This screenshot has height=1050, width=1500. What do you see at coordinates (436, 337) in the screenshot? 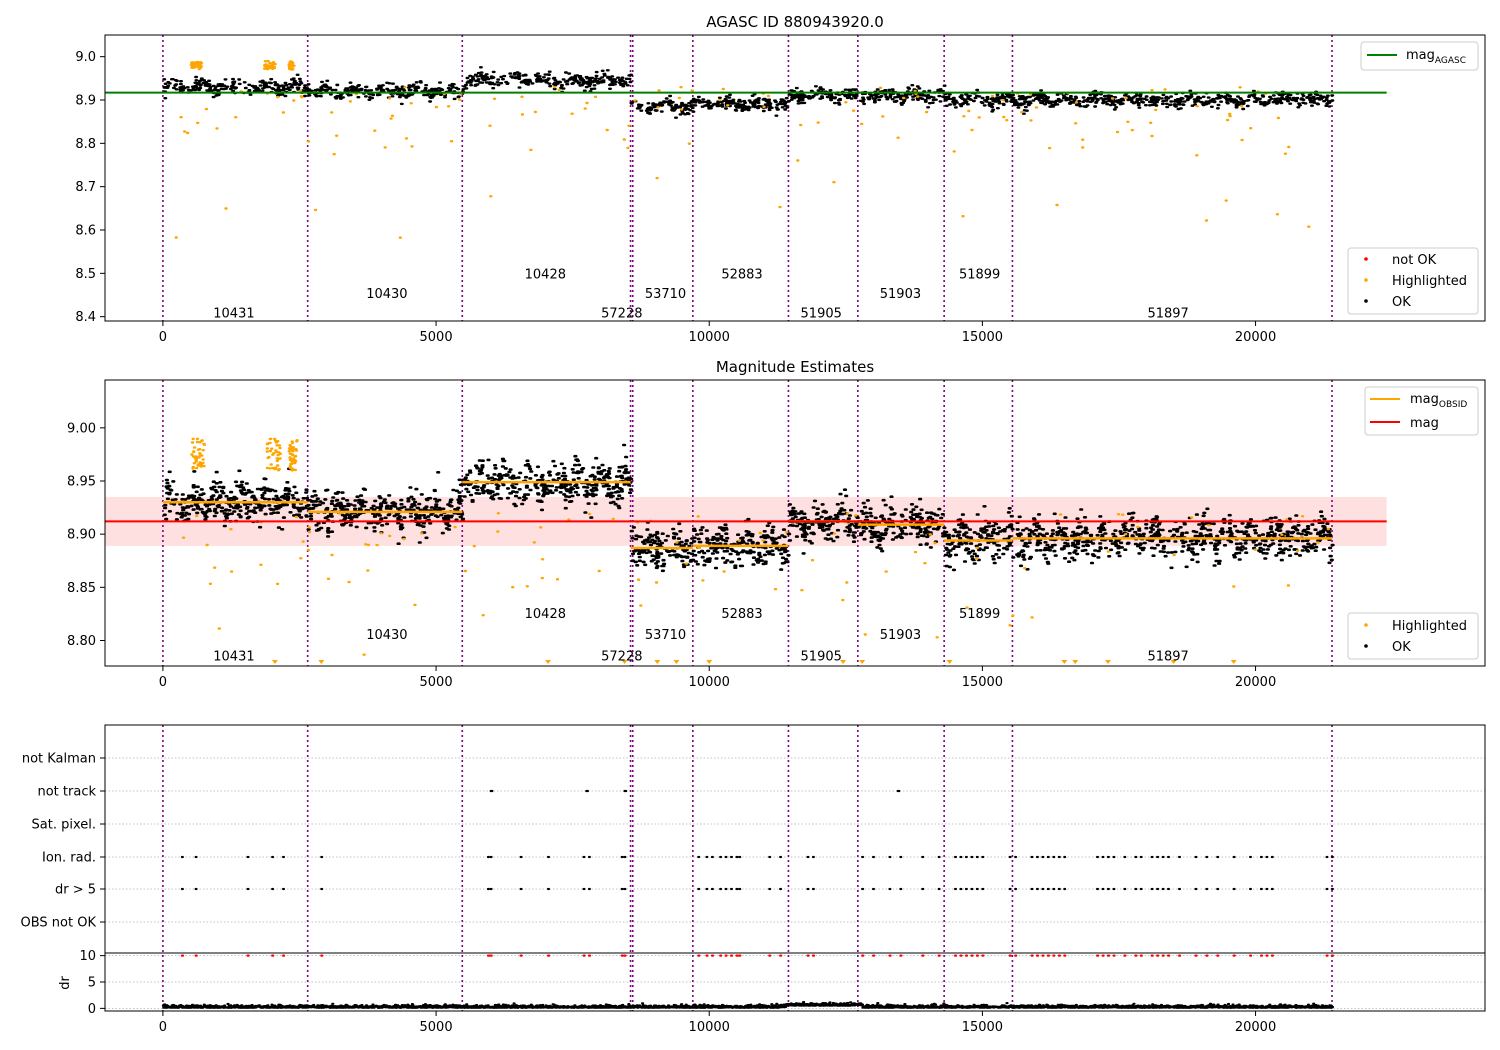
I see `top-x-tick-label: 5000` at bounding box center [436, 337].